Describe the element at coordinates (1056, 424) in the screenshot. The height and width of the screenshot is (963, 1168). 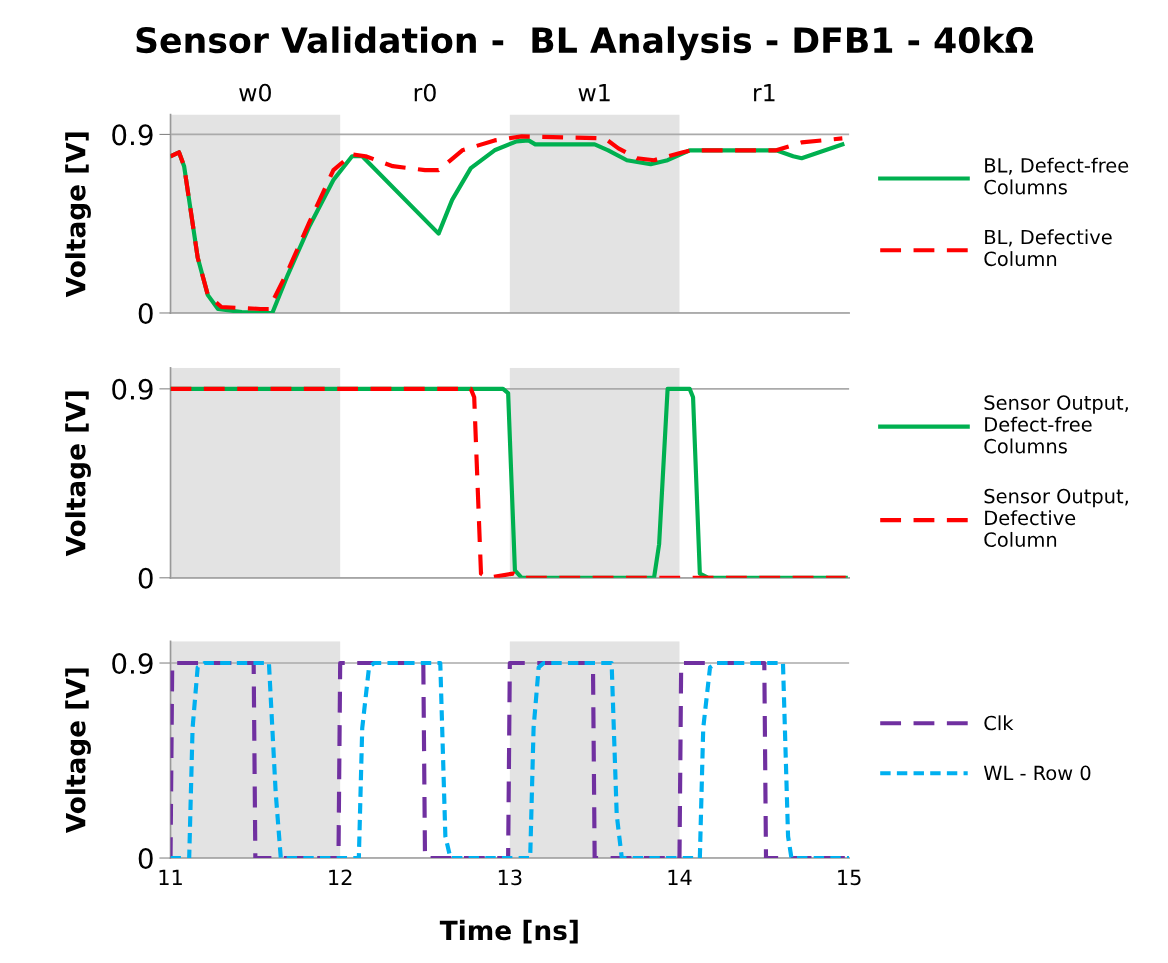
I see `legend-label: Sensor Output, Defect-free Columns` at that location.